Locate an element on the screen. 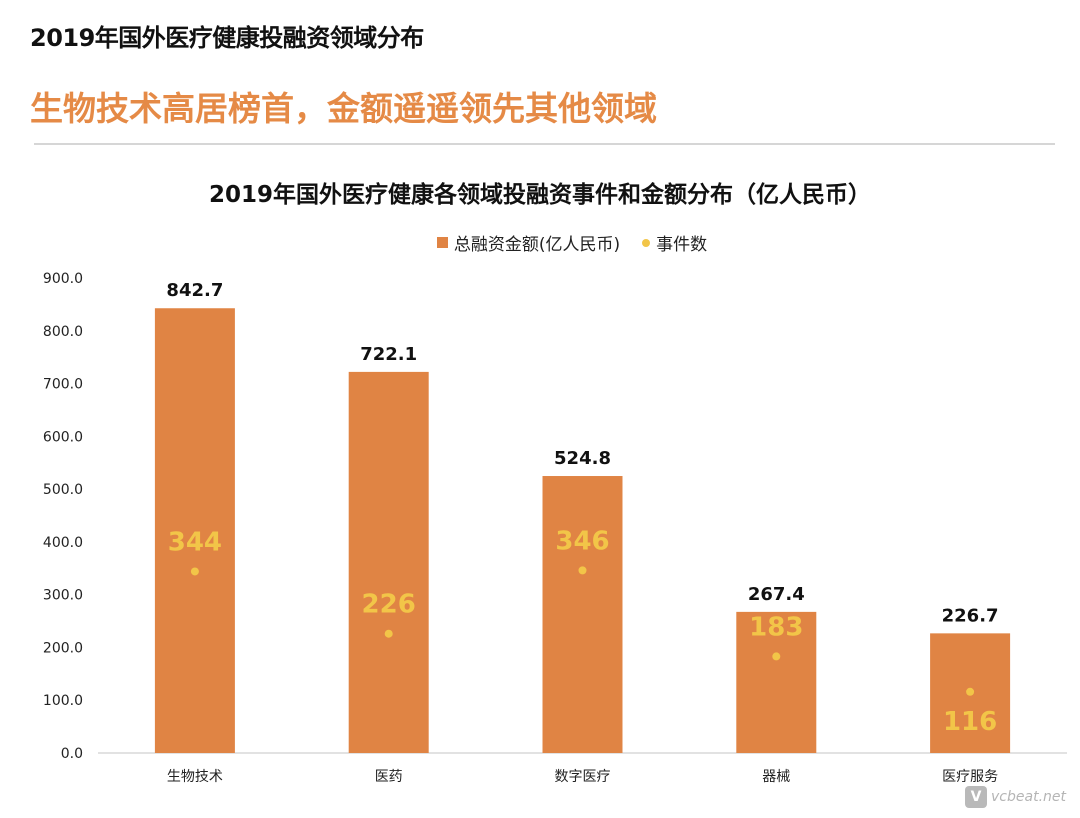 Image resolution: width=1080 pixels, height=818 pixels. y-tick-label: 700.0 is located at coordinates (63, 385).